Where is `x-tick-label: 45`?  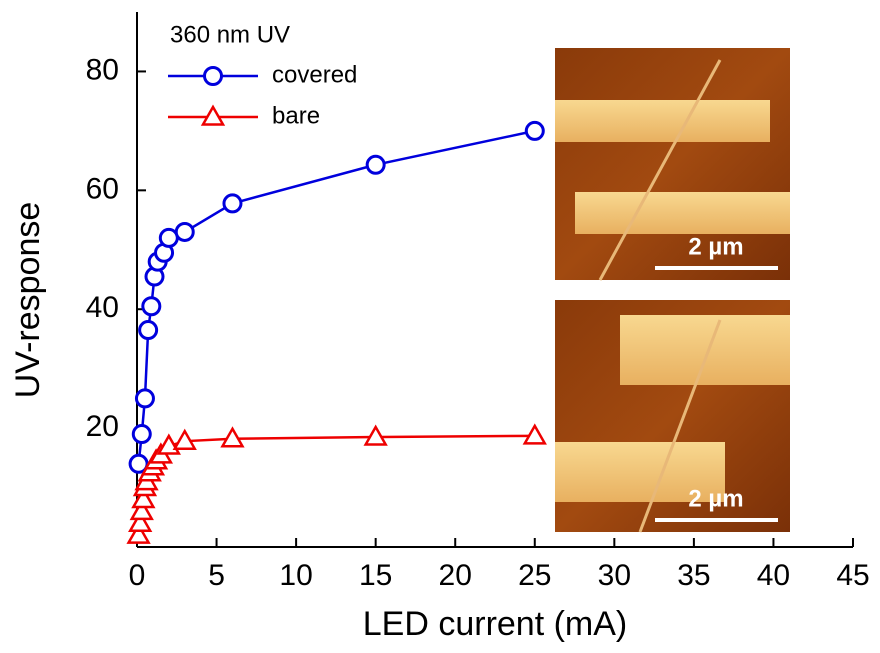
x-tick-label: 45 is located at coordinates (852, 575).